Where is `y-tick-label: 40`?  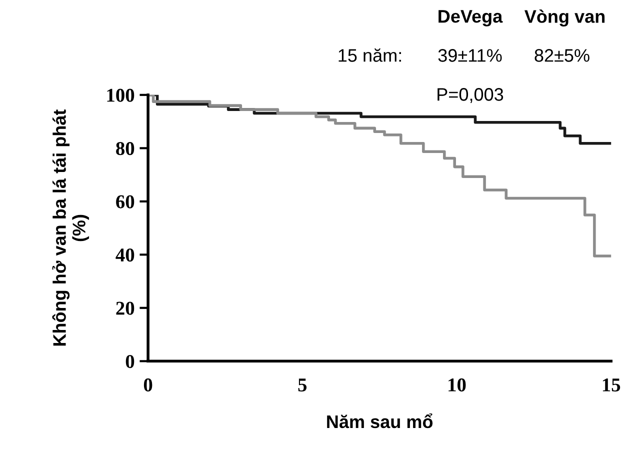
y-tick-label: 40 is located at coordinates (125, 255).